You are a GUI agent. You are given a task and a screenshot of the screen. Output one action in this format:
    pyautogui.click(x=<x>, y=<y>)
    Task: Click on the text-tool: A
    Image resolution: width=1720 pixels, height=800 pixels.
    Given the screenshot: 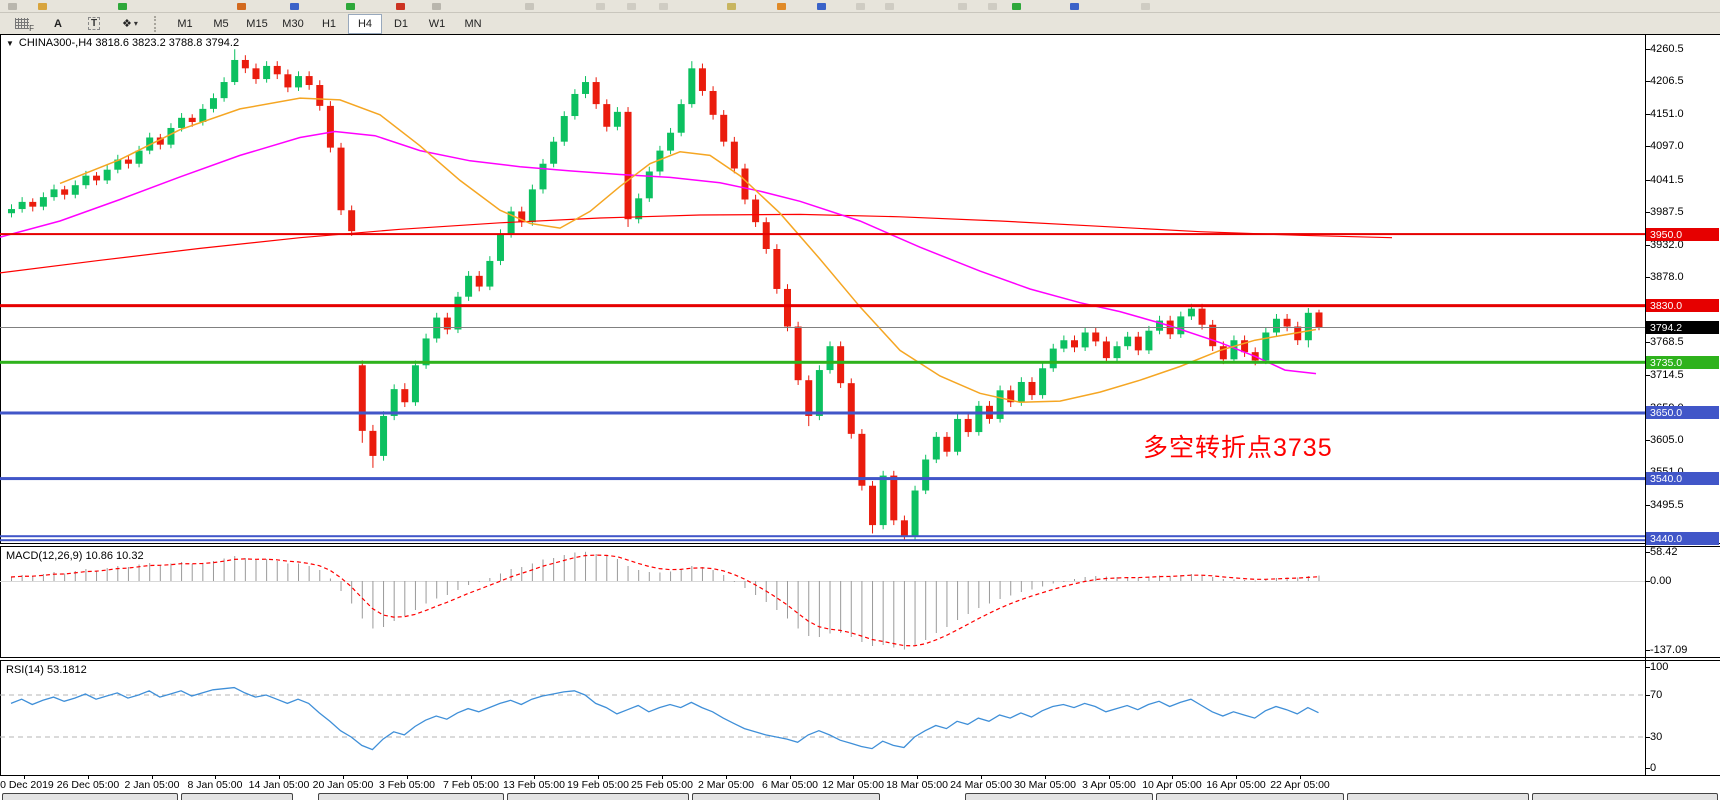 What is the action you would take?
    pyautogui.click(x=58, y=24)
    